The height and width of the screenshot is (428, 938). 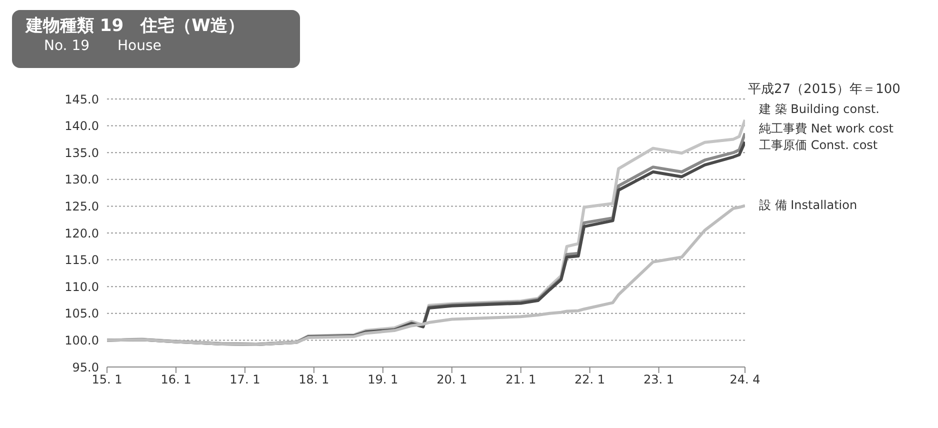 What do you see at coordinates (81, 99) in the screenshot?
I see `y-tick-label: 145.0` at bounding box center [81, 99].